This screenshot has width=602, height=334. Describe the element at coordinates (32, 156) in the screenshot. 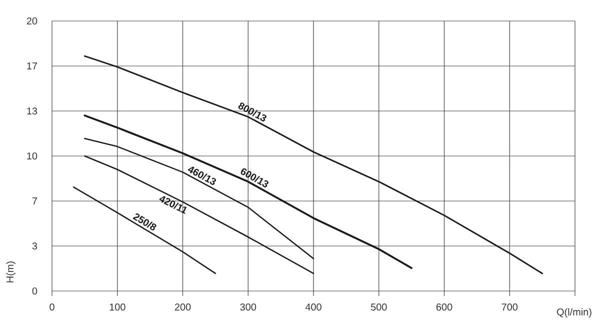

I see `y-tick-label: 10` at that location.